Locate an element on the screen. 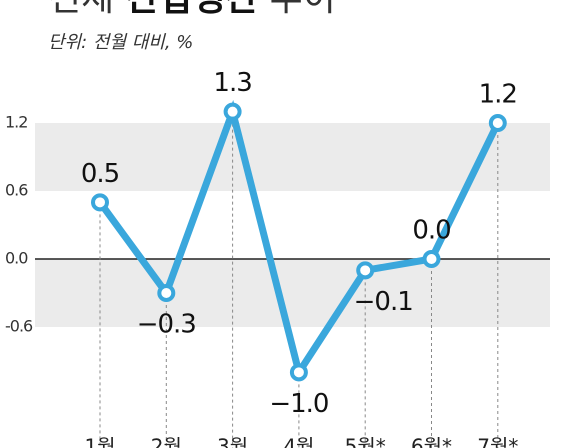  y-tick-label: 0.6 is located at coordinates (16, 190).